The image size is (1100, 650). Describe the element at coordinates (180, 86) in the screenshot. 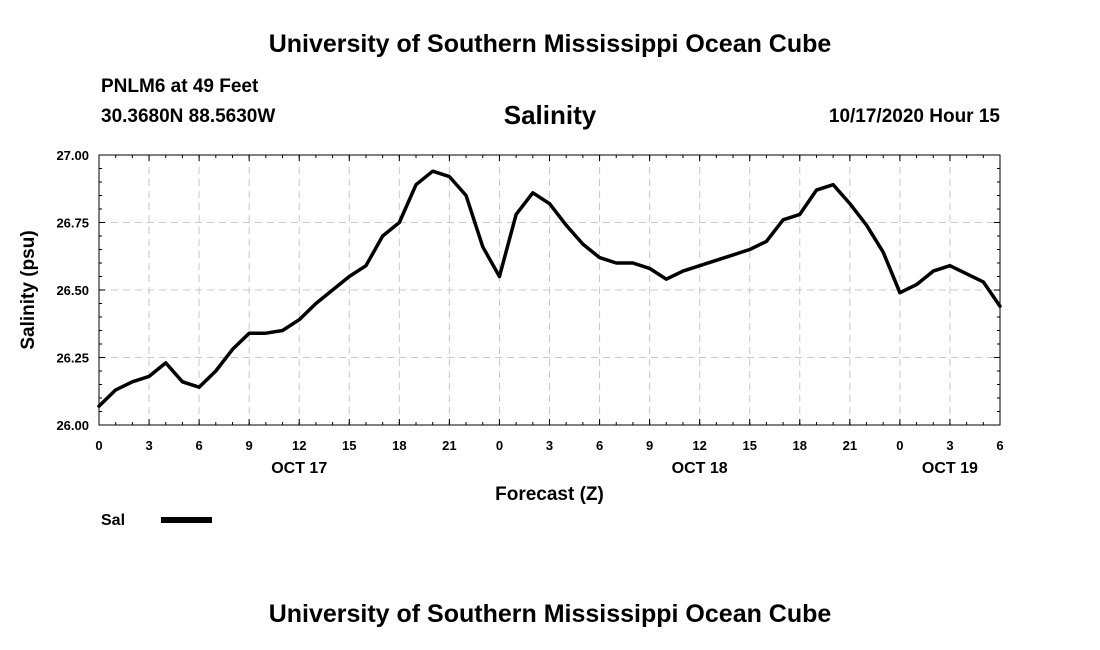

I see `station-label: PNLM6 at 49 Feet` at that location.